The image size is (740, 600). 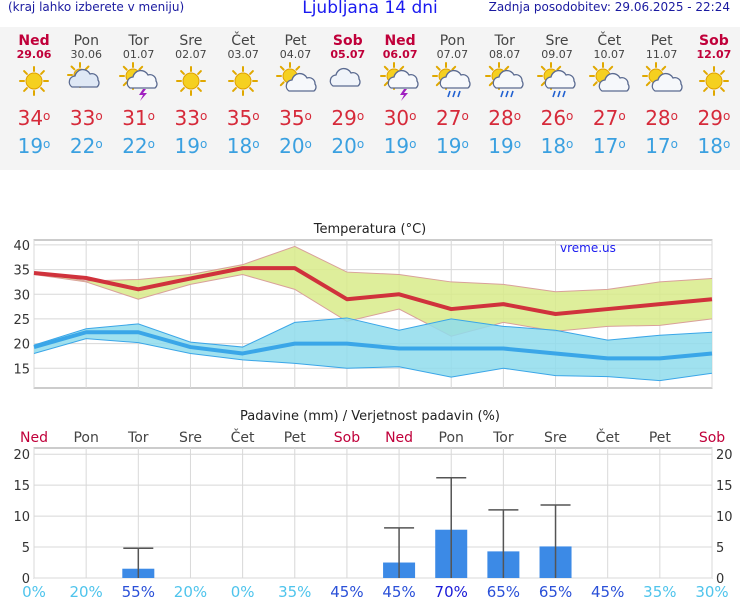 I want to click on forecast-day: Pon 07.07 27o 19o, so click(x=452, y=96).